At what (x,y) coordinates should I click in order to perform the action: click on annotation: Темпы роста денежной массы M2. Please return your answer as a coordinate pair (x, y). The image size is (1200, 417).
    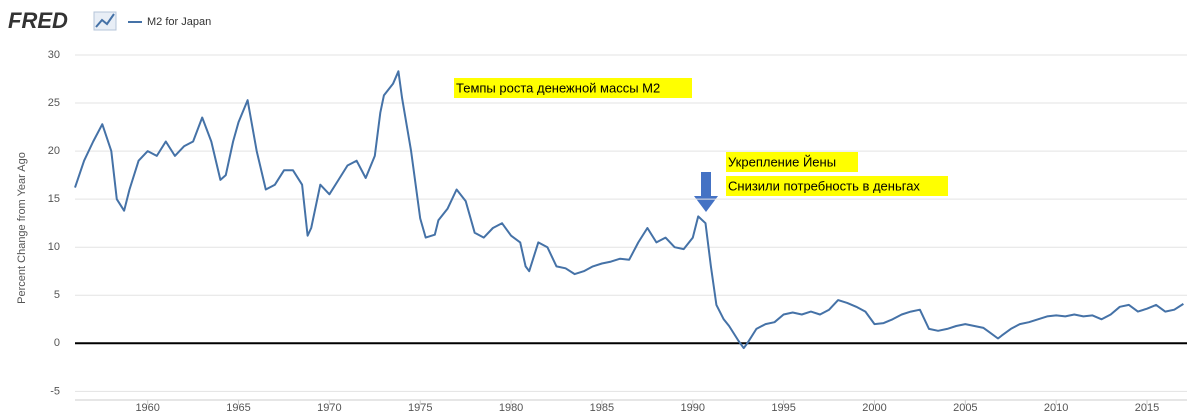
    Looking at the image, I should click on (558, 87).